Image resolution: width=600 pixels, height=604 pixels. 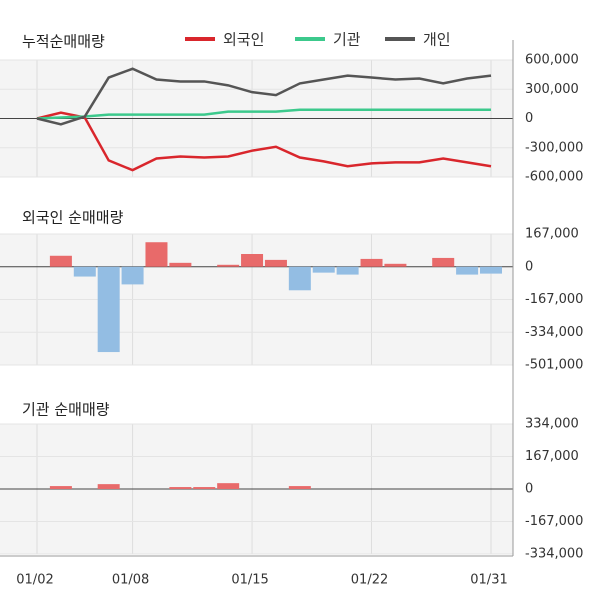 I want to click on y-tick-label: 334,000, so click(x=552, y=424).